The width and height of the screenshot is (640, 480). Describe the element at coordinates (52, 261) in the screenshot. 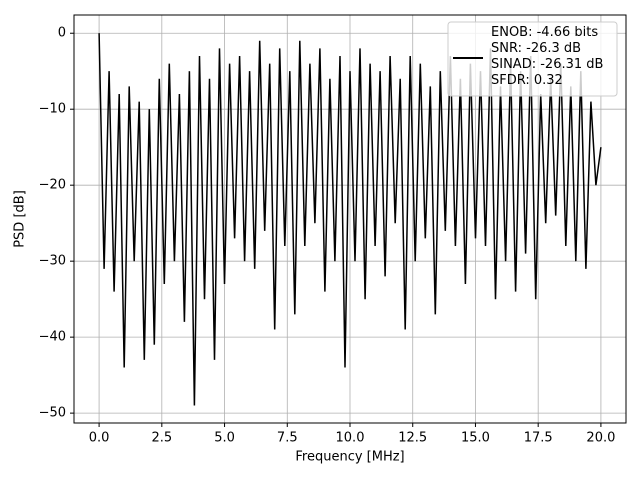

I see `y-tick-label: −30` at that location.